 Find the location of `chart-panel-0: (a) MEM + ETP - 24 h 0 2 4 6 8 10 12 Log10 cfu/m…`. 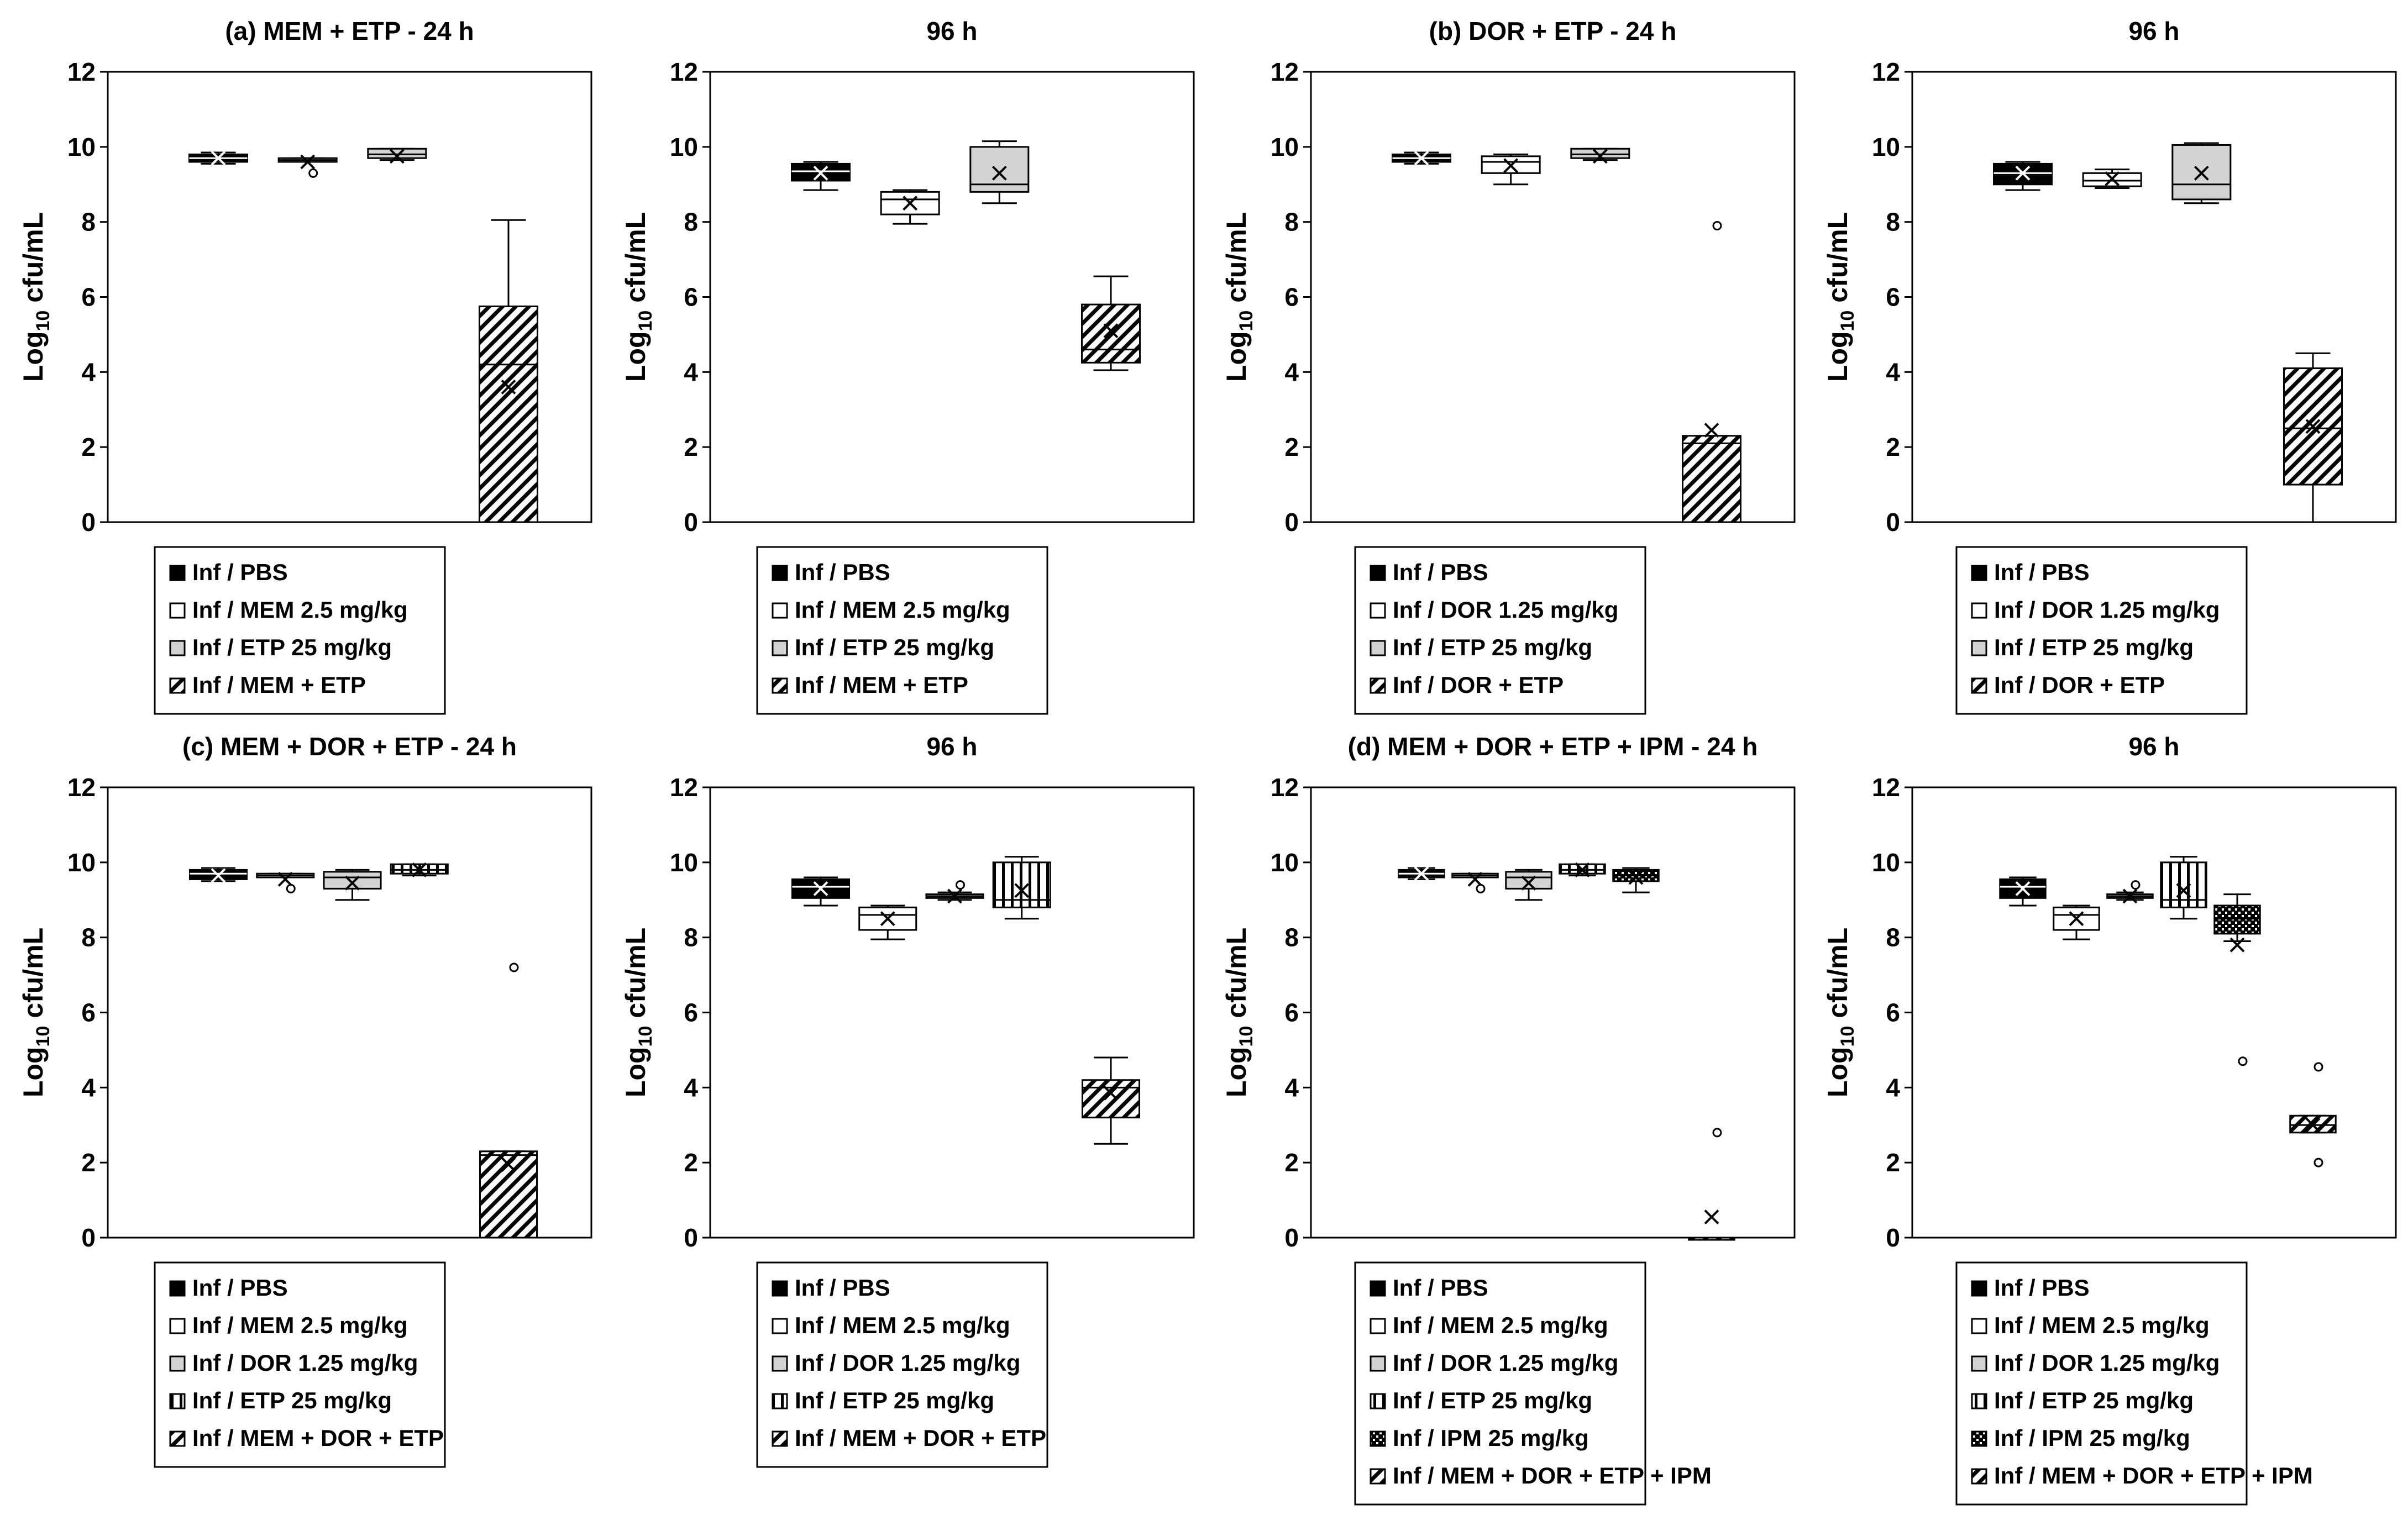

chart-panel-0: (a) MEM + ETP - 24 h 0 2 4 6 8 10 12 Log10 cfu/m… is located at coordinates (305, 366).